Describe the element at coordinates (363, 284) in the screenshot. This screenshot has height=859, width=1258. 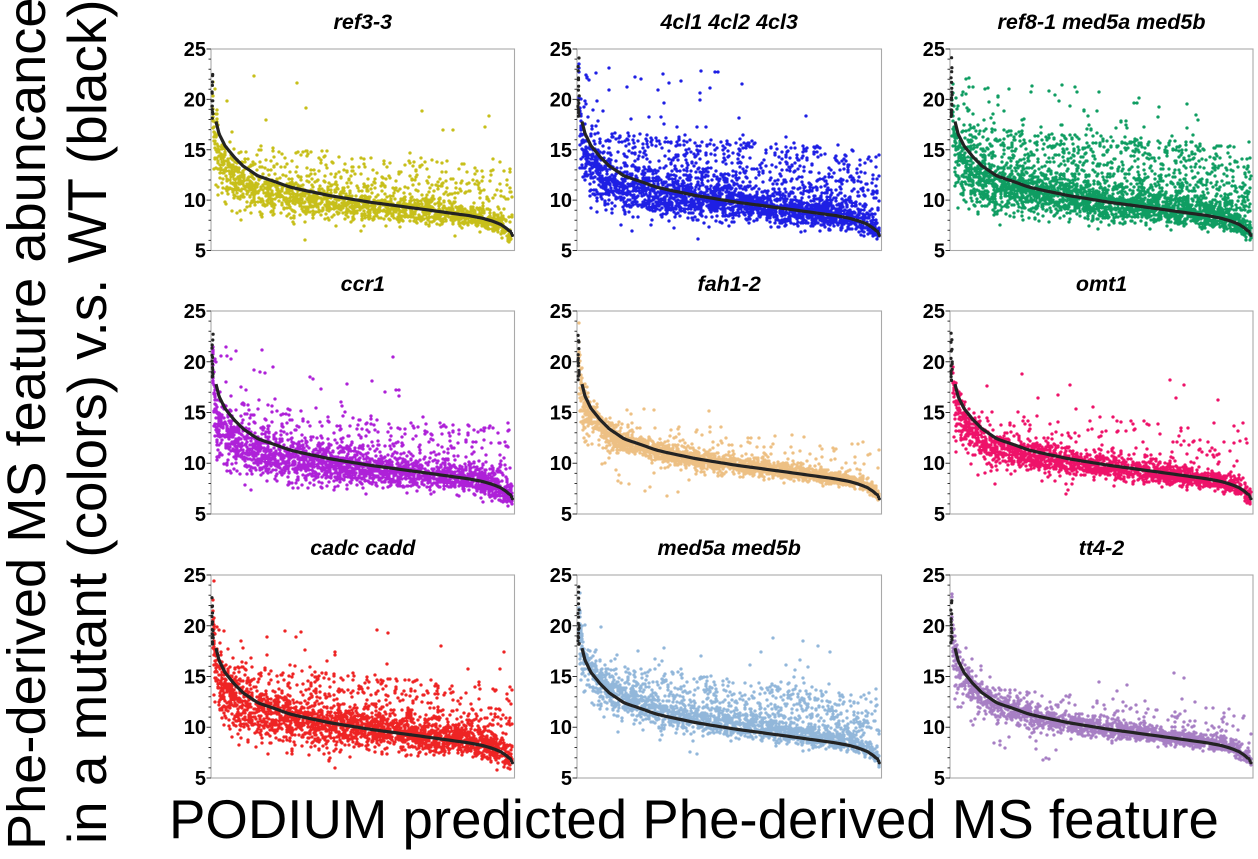
I see `svg-text: ccr1` at that location.